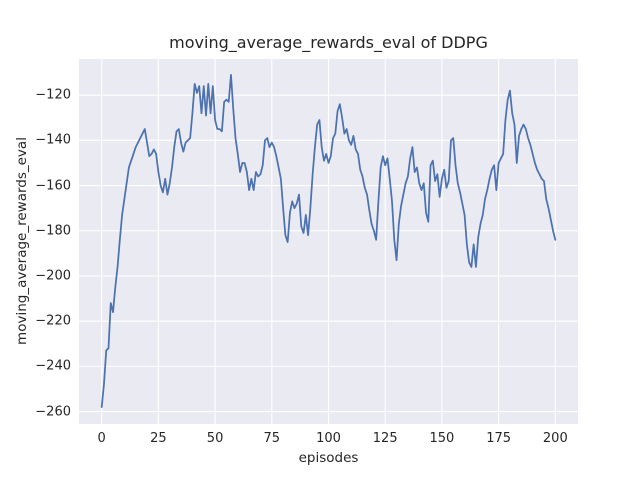  I want to click on chart-title: moving_average_rewards_eval of DDPG, so click(328, 42).